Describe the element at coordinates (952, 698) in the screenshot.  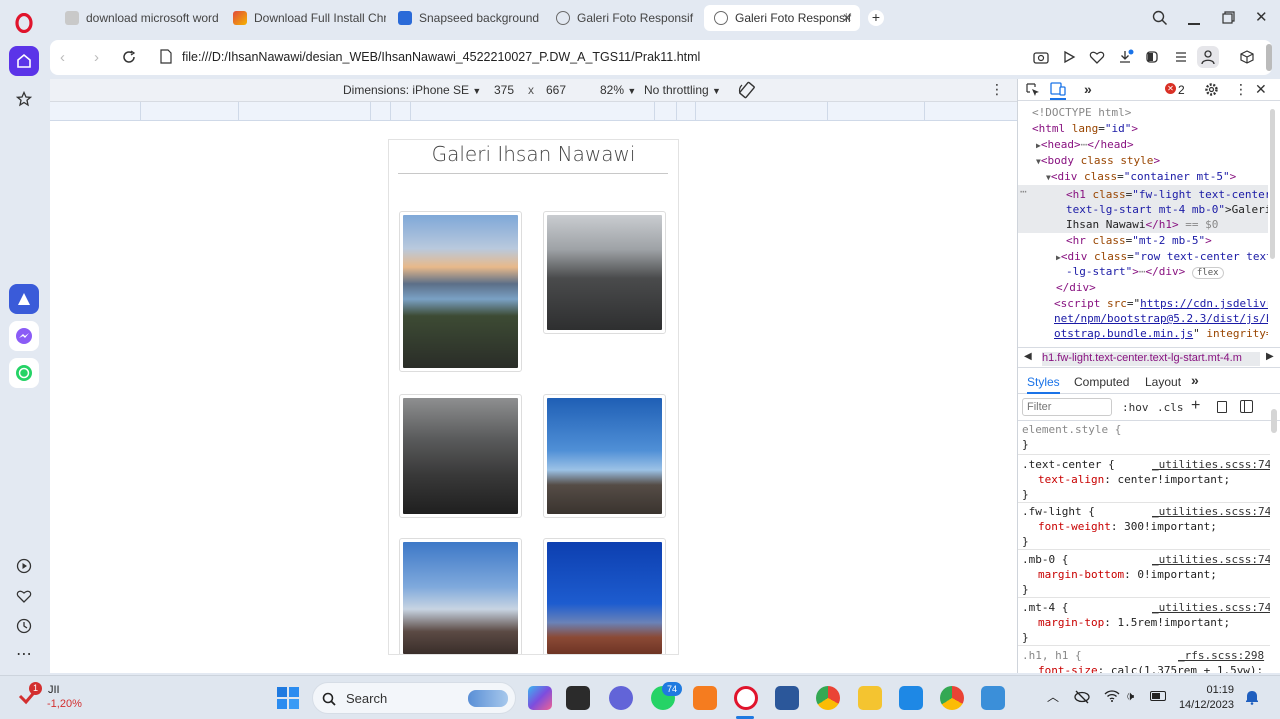
I see `chrome-canary-icon` at that location.